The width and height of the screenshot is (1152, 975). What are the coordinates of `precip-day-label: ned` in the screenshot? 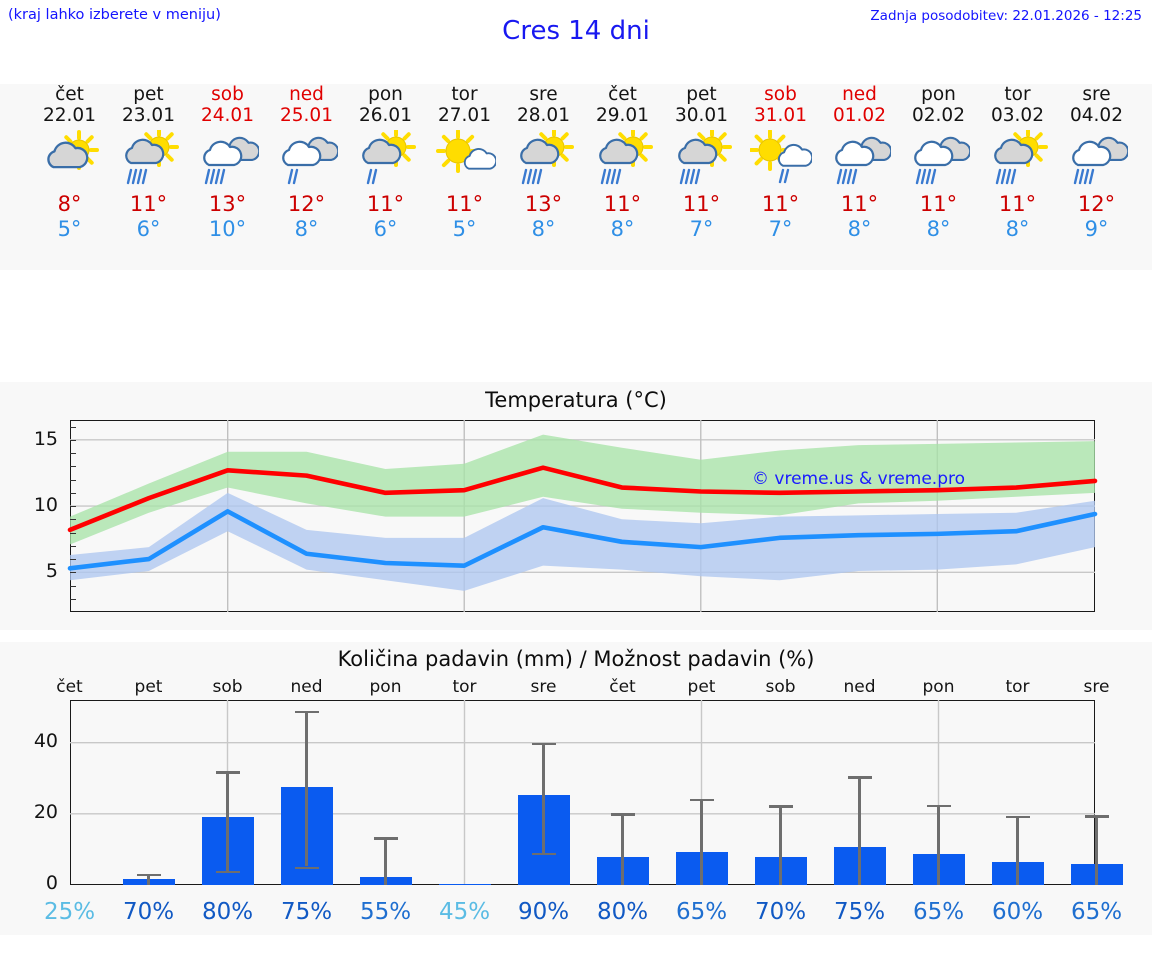 It's located at (859, 687).